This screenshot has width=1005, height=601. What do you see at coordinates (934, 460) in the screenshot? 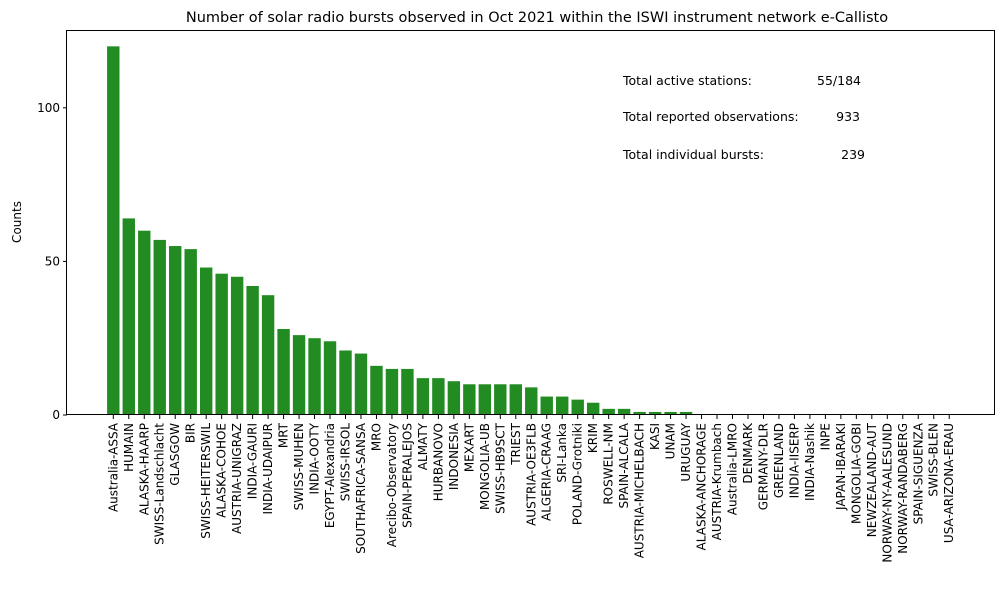
I see `x-tick-label: SWISS-BLEN` at bounding box center [934, 460].